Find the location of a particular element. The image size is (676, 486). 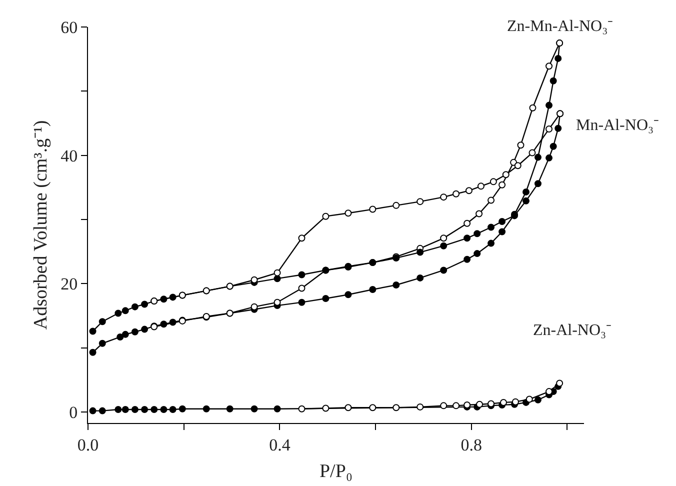

y-tick-label: 60 is located at coordinates (69, 27).